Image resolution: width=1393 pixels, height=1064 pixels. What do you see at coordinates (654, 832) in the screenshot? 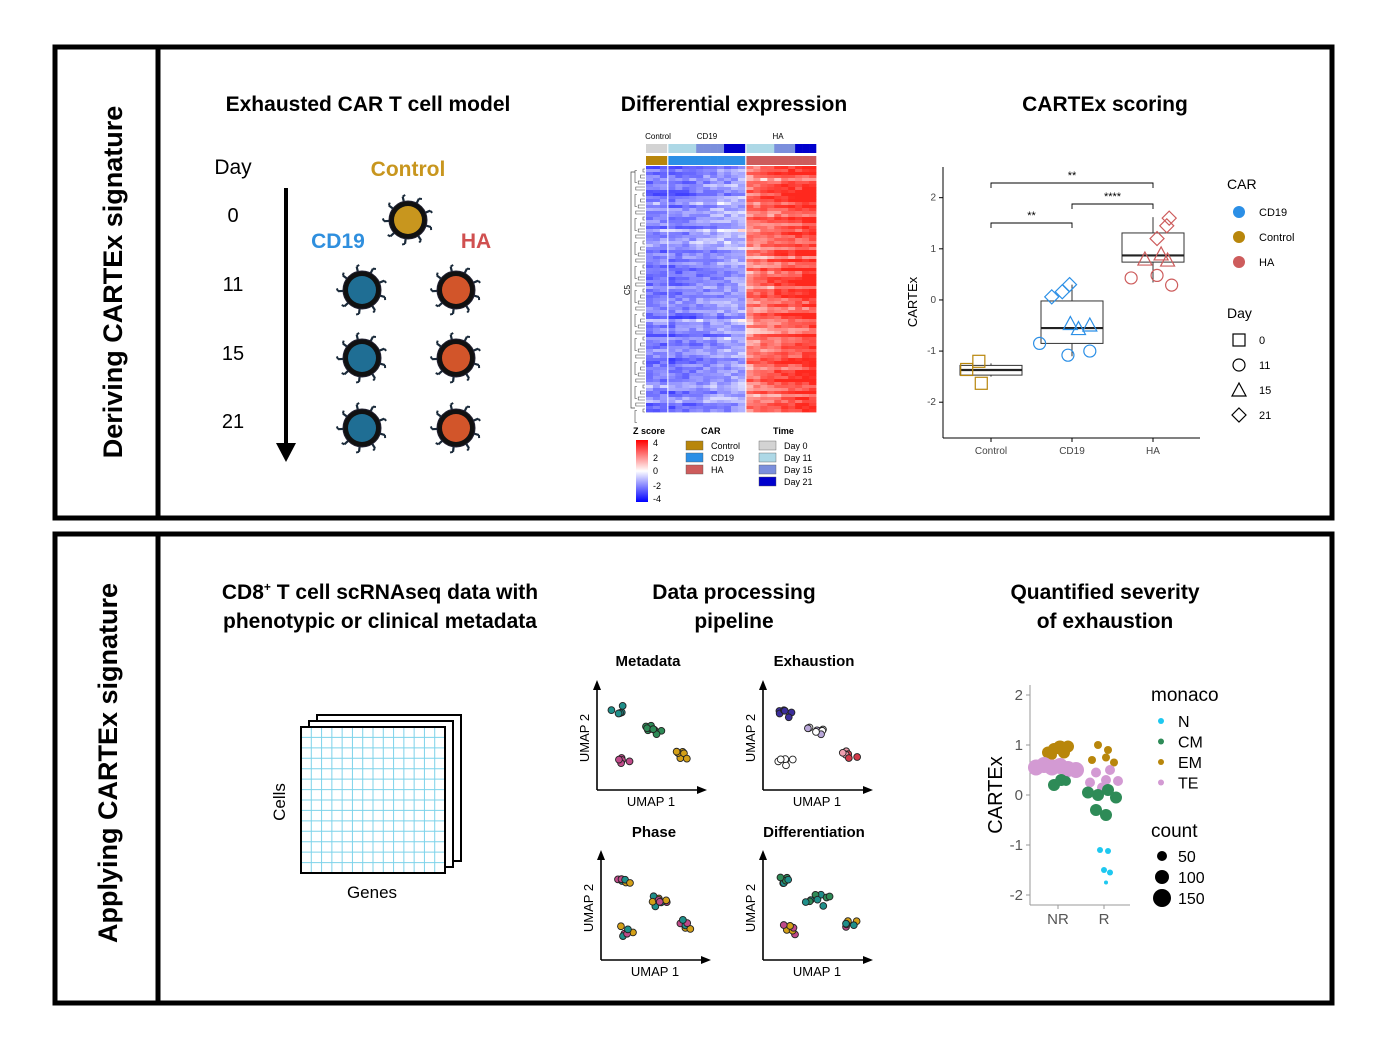
I see `umap-panel-title: Phase` at bounding box center [654, 832].